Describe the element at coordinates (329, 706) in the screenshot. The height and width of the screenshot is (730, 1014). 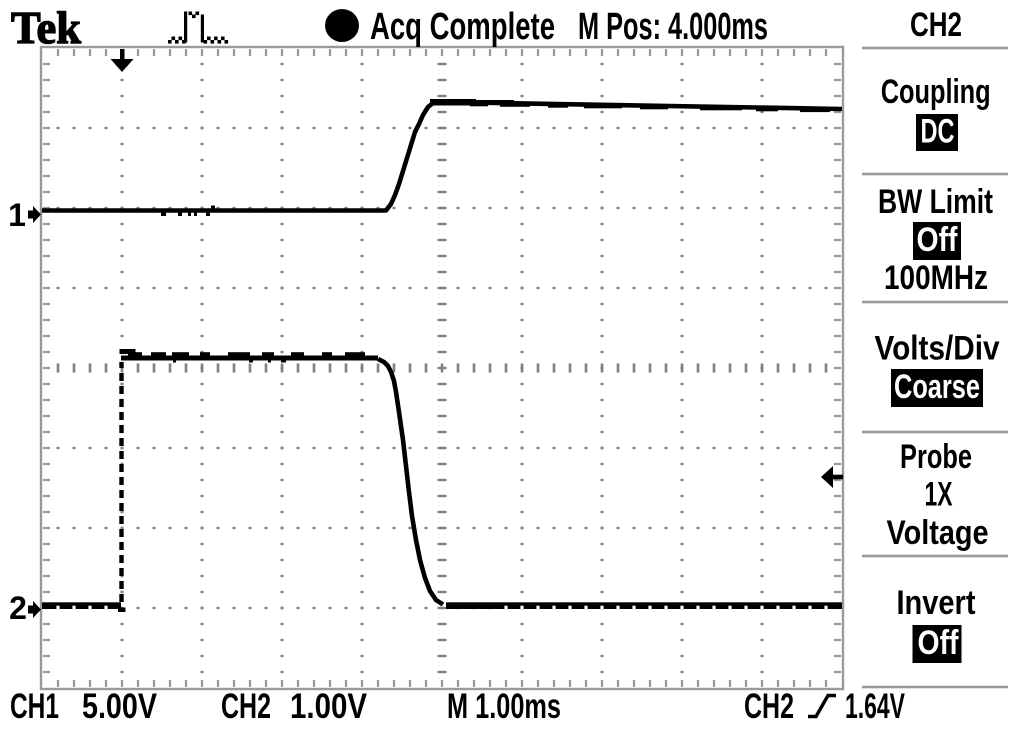
I see `svg-text: 1.00V` at that location.